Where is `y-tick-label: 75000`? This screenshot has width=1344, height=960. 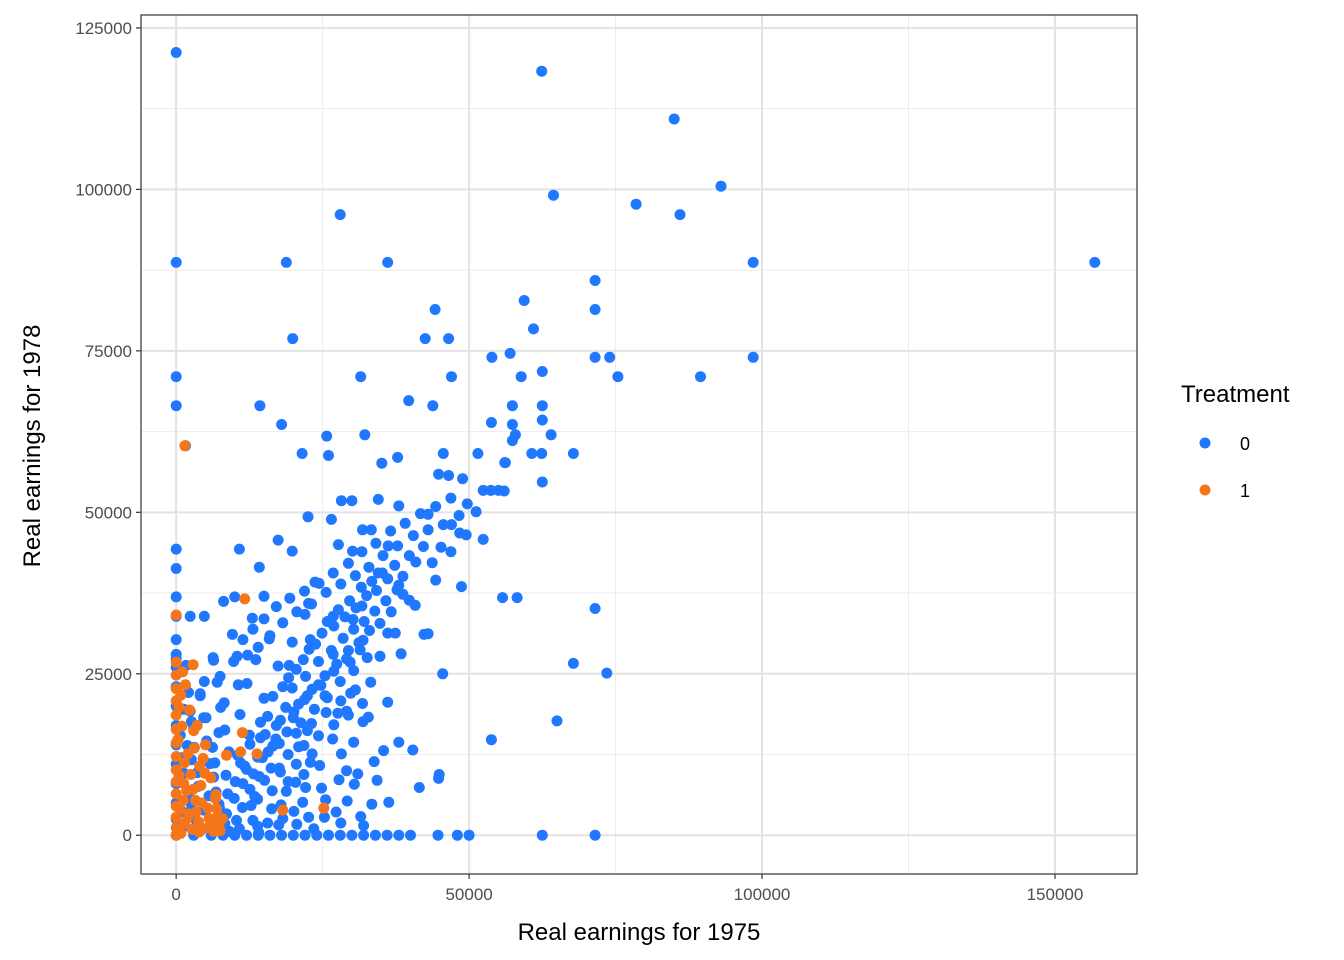 y-tick-label: 75000 is located at coordinates (108, 351).